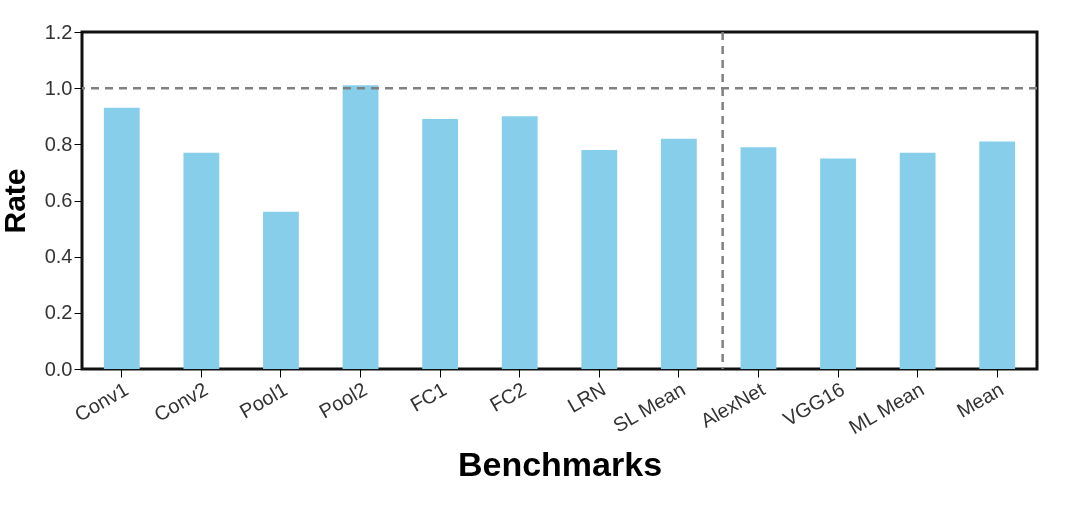  Describe the element at coordinates (58, 256) in the screenshot. I see `y-tick-label: 0.4` at that location.